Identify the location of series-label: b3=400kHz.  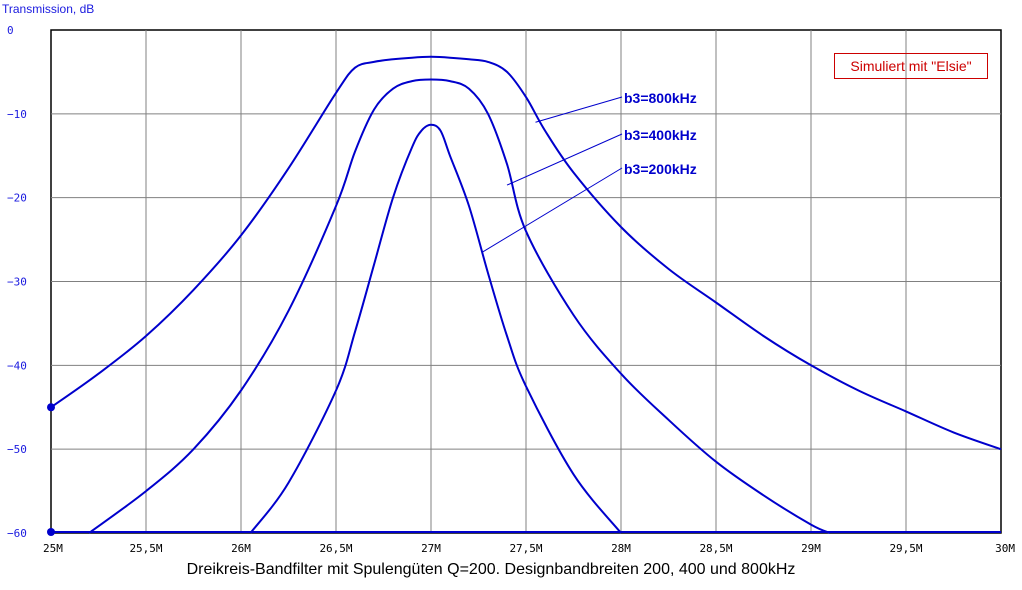
(660, 135).